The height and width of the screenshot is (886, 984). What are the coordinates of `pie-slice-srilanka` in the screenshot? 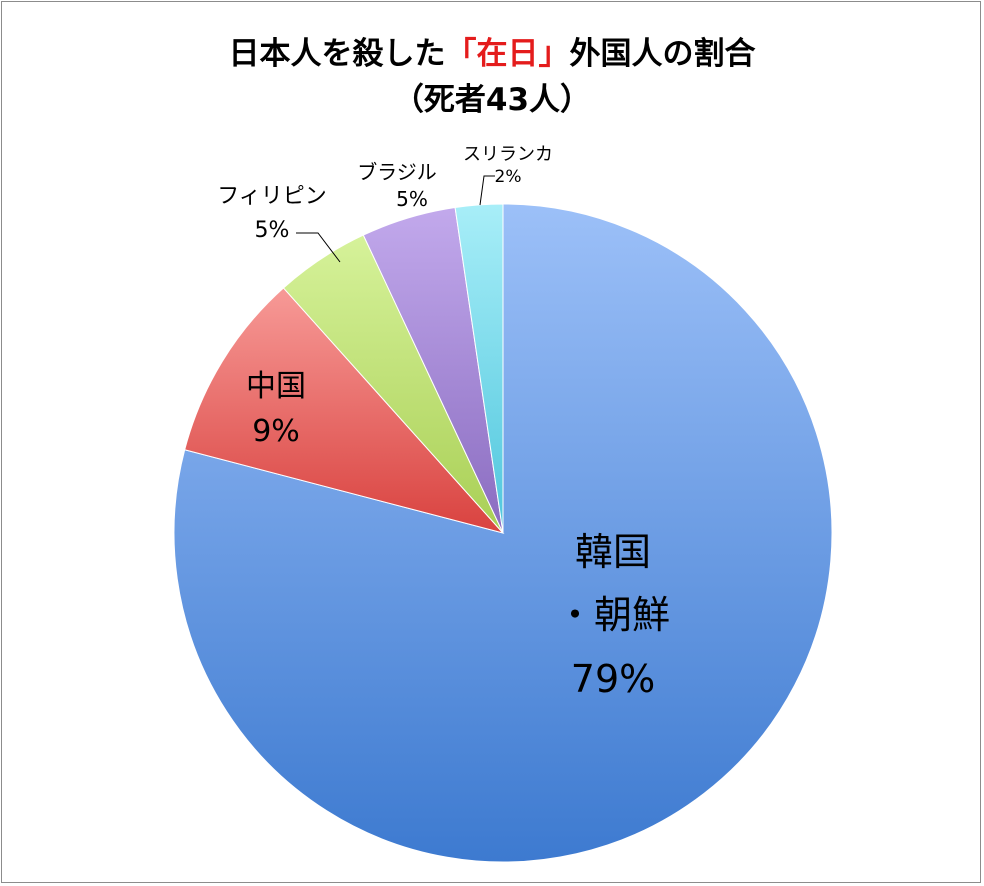 It's located at (479, 368).